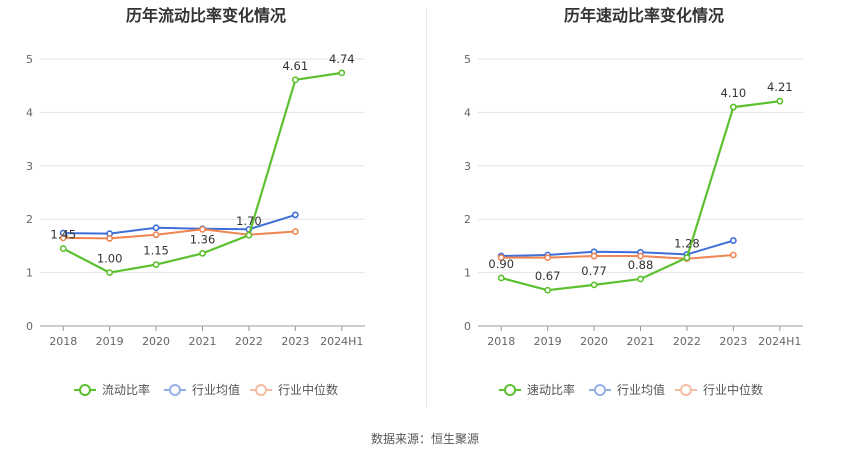 The height and width of the screenshot is (459, 850). I want to click on data-label: 4.10, so click(734, 93).